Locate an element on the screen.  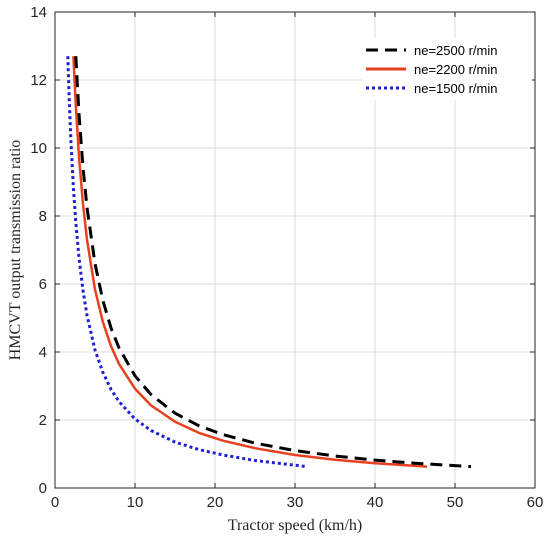
legend-entries: ne=2500 r/min ne=2200 r/min ne=1500 r/min is located at coordinates (431, 69).